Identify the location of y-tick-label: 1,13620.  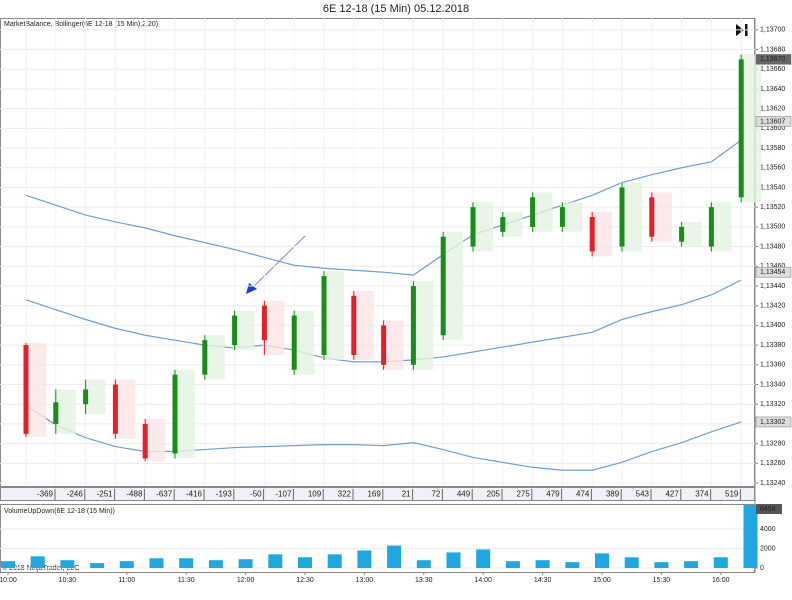
(772, 108).